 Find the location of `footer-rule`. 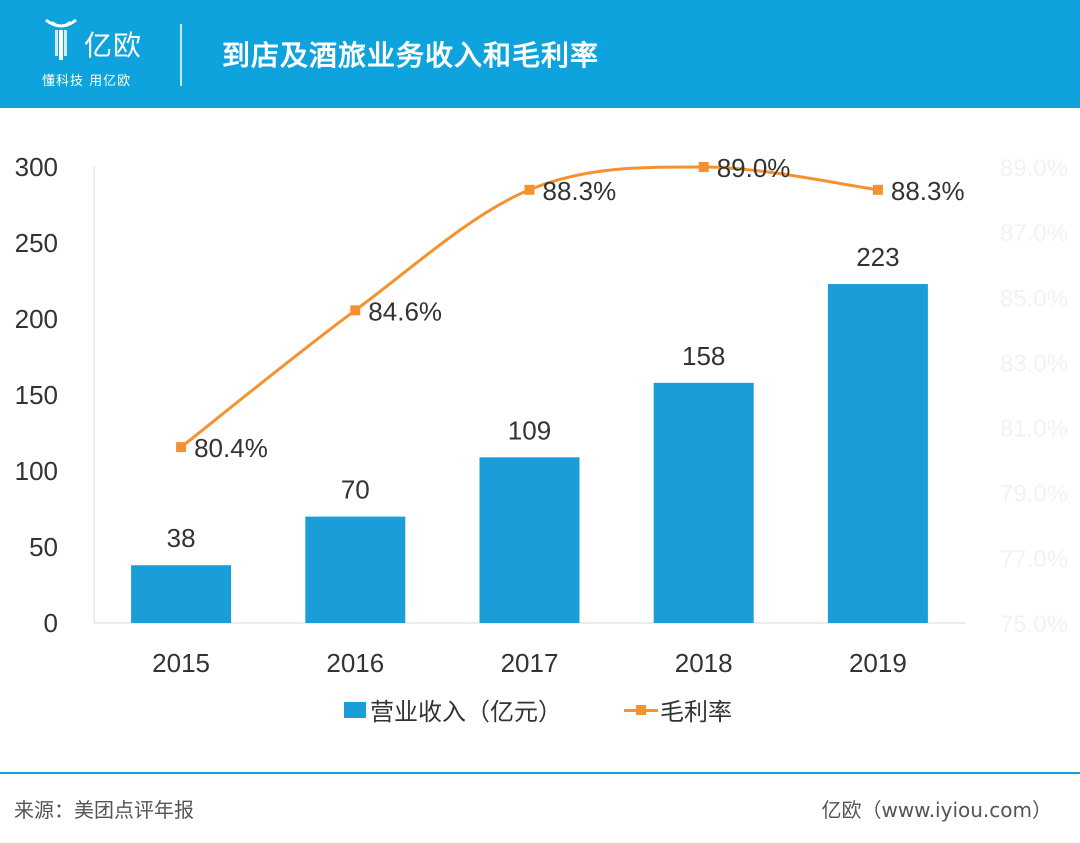

footer-rule is located at coordinates (540, 773).